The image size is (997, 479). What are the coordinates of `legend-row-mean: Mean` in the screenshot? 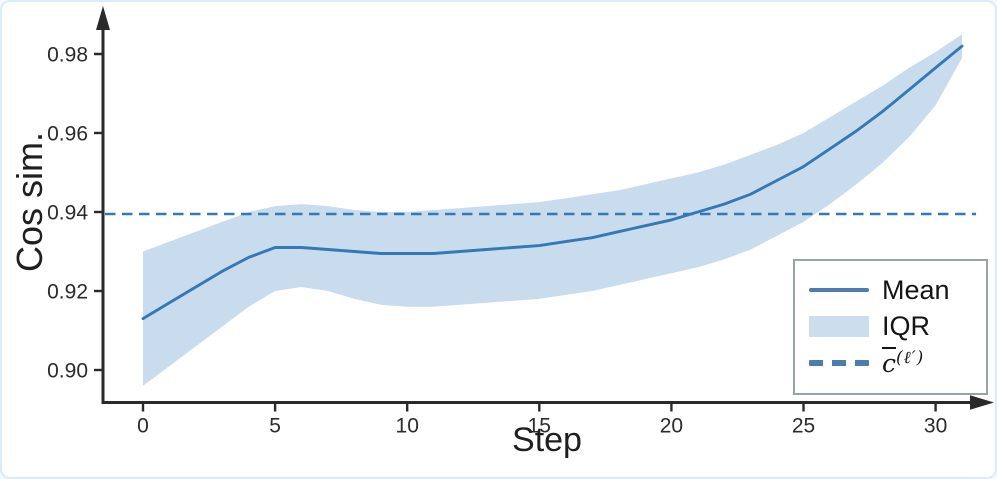 It's located at (890, 289).